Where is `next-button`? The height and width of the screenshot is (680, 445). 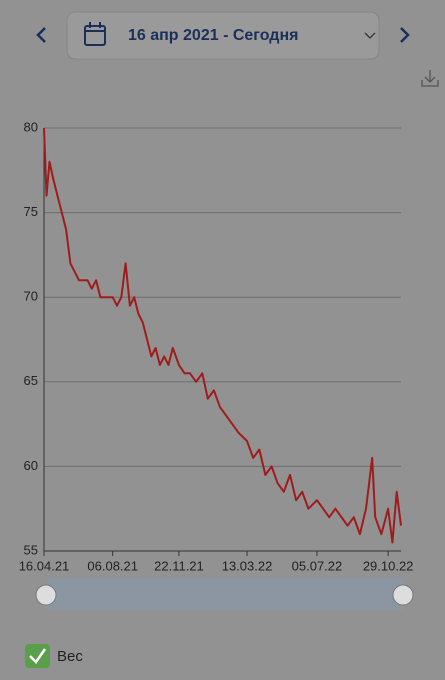 next-button is located at coordinates (405, 35).